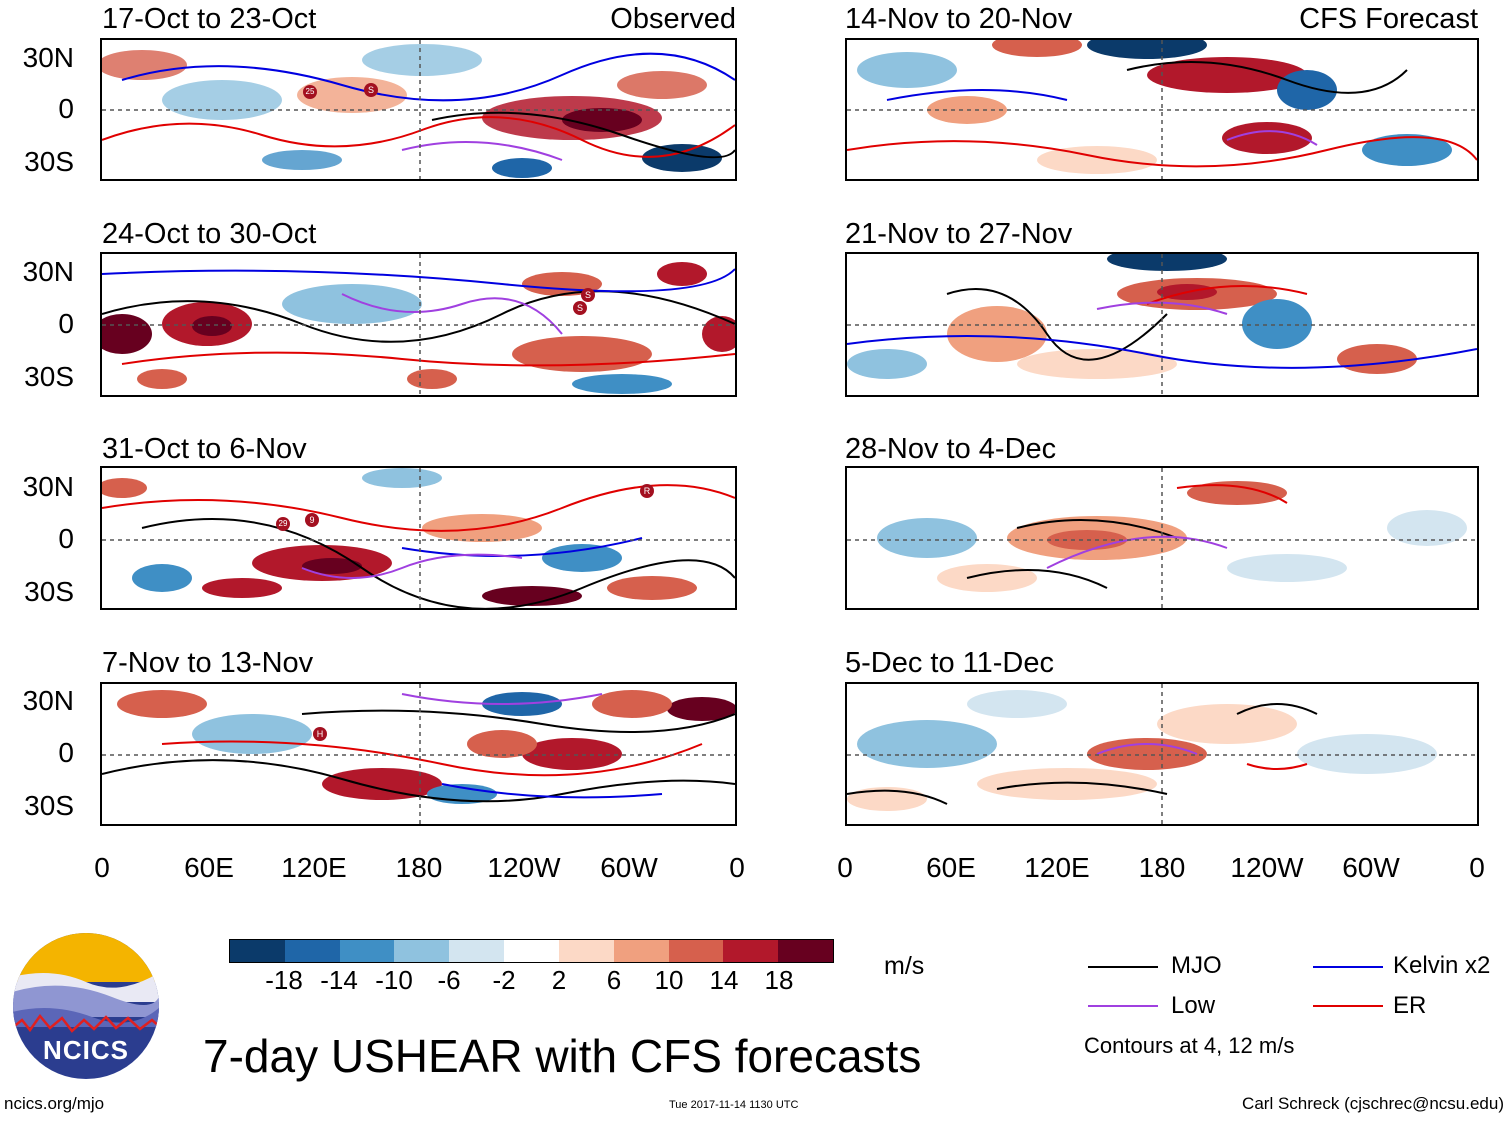 This screenshot has height=1121, width=1510. What do you see at coordinates (209, 19) in the screenshot?
I see `panel-title-l1: 17-Oct to 23-Oct` at bounding box center [209, 19].